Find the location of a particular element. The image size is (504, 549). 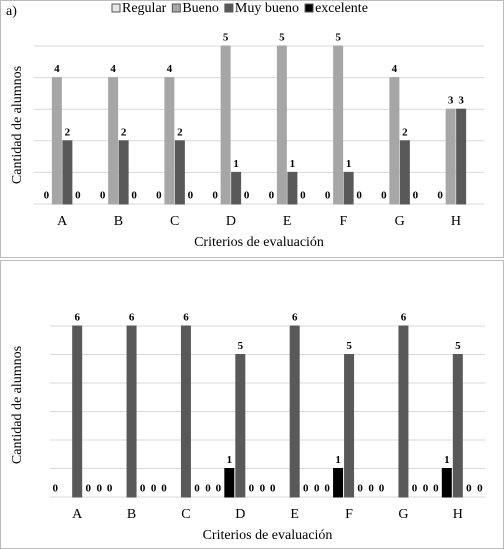

x-axis-label: Criterios de evaluación is located at coordinates (268, 535).